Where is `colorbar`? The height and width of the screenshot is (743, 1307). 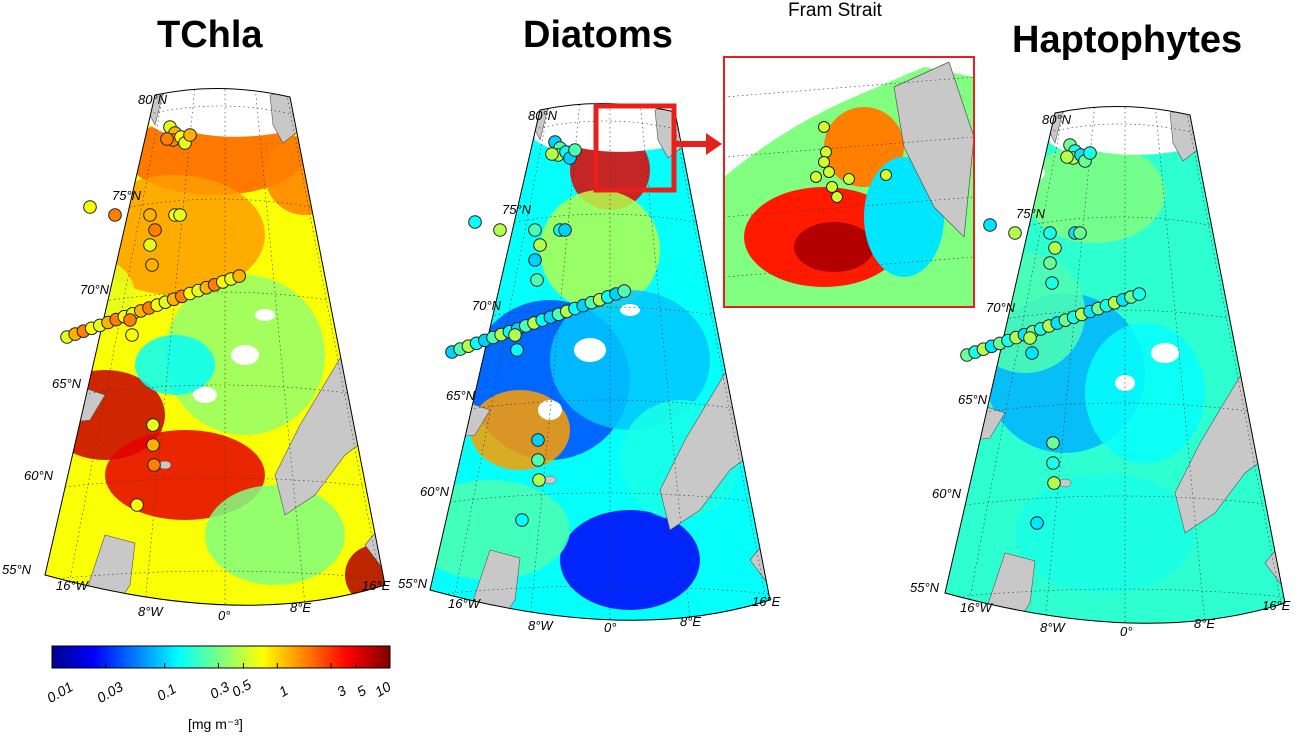 colorbar is located at coordinates (221, 657).